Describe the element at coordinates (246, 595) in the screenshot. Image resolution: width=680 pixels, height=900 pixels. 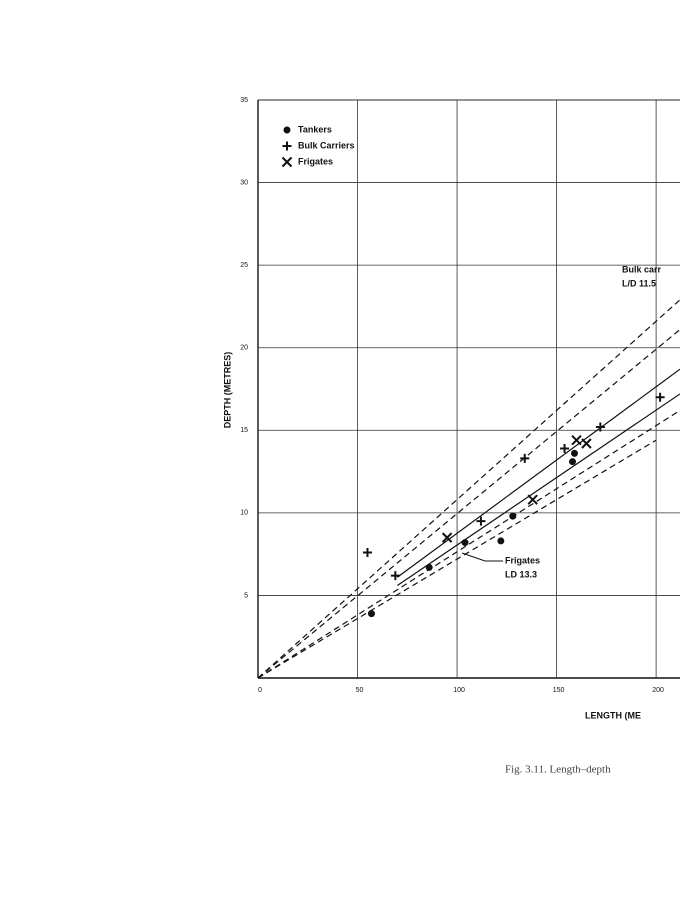
I see `y-tick-label: 5` at that location.